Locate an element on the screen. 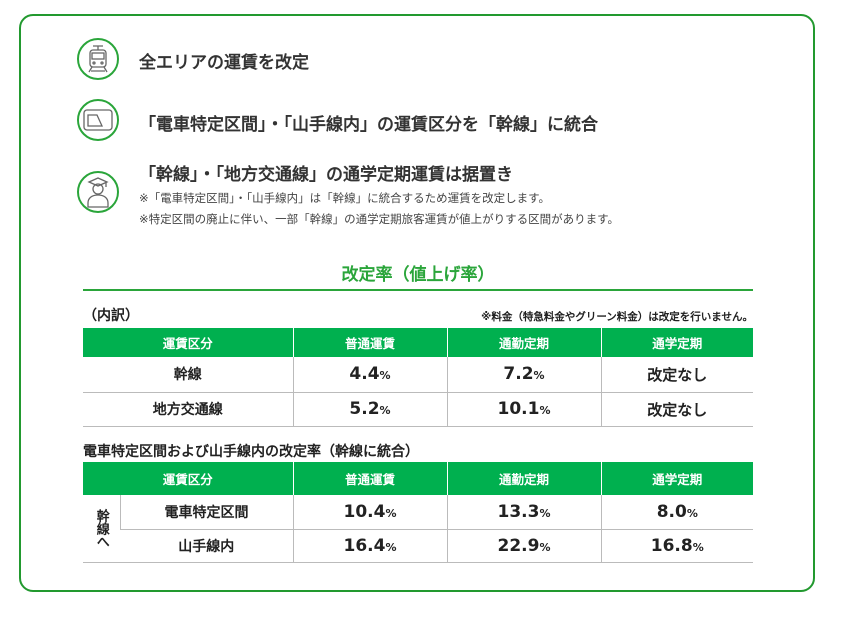  table-row: 地方交通線 5.2% 10.1% 改定なし is located at coordinates (418, 409).